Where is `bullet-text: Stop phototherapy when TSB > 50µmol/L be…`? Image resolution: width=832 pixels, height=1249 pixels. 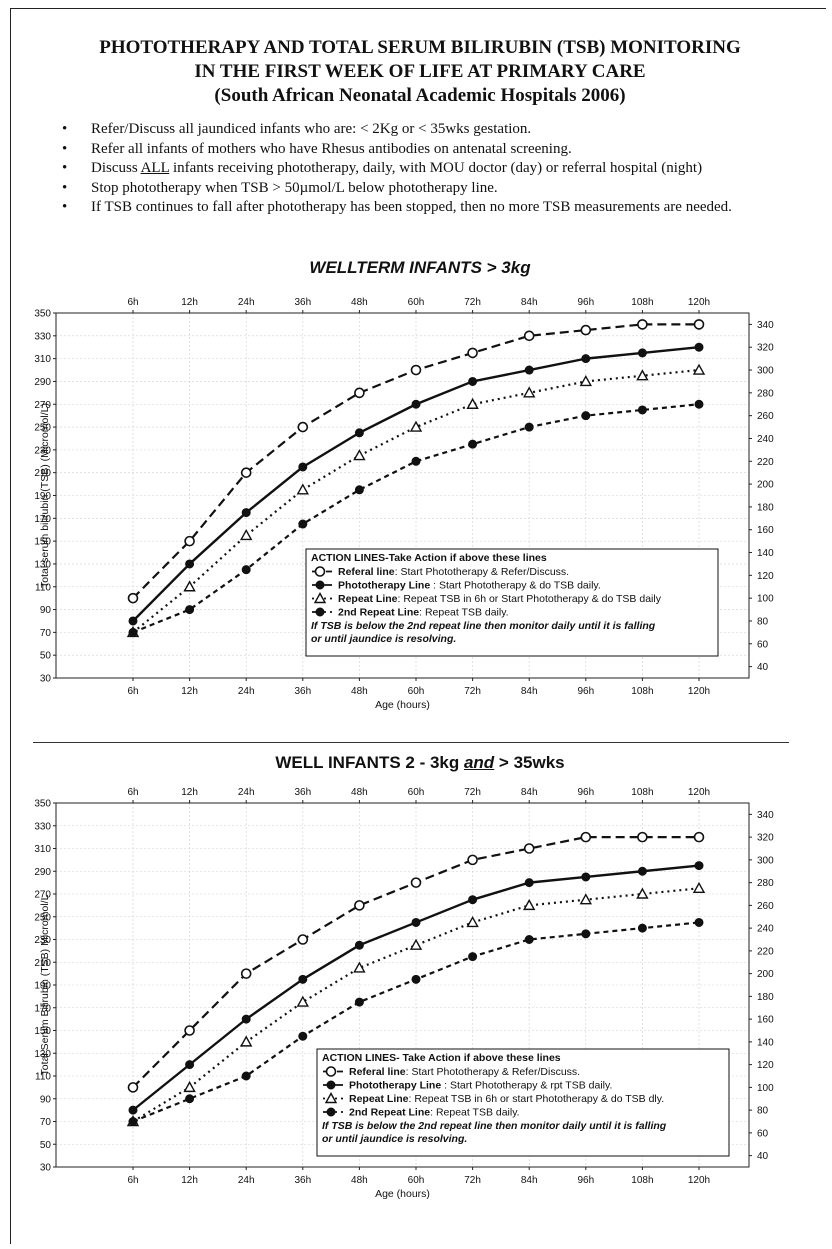
bullet-text: Stop phototherapy when TSB > 50µmol/L be… is located at coordinates (294, 187).